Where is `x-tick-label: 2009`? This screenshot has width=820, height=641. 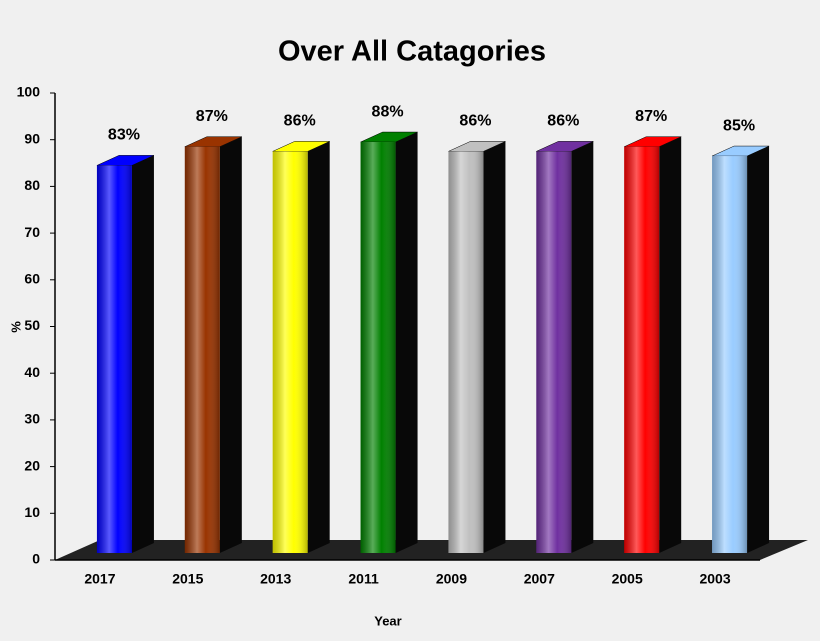
x-tick-label: 2009 is located at coordinates (451, 579).